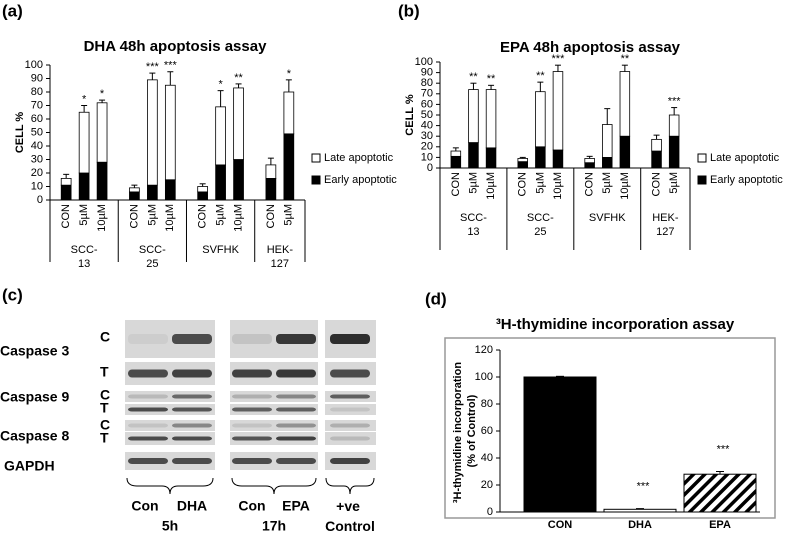 The width and height of the screenshot is (800, 539). Describe the element at coordinates (640, 525) in the screenshot. I see `x-tick-label: DHA` at that location.